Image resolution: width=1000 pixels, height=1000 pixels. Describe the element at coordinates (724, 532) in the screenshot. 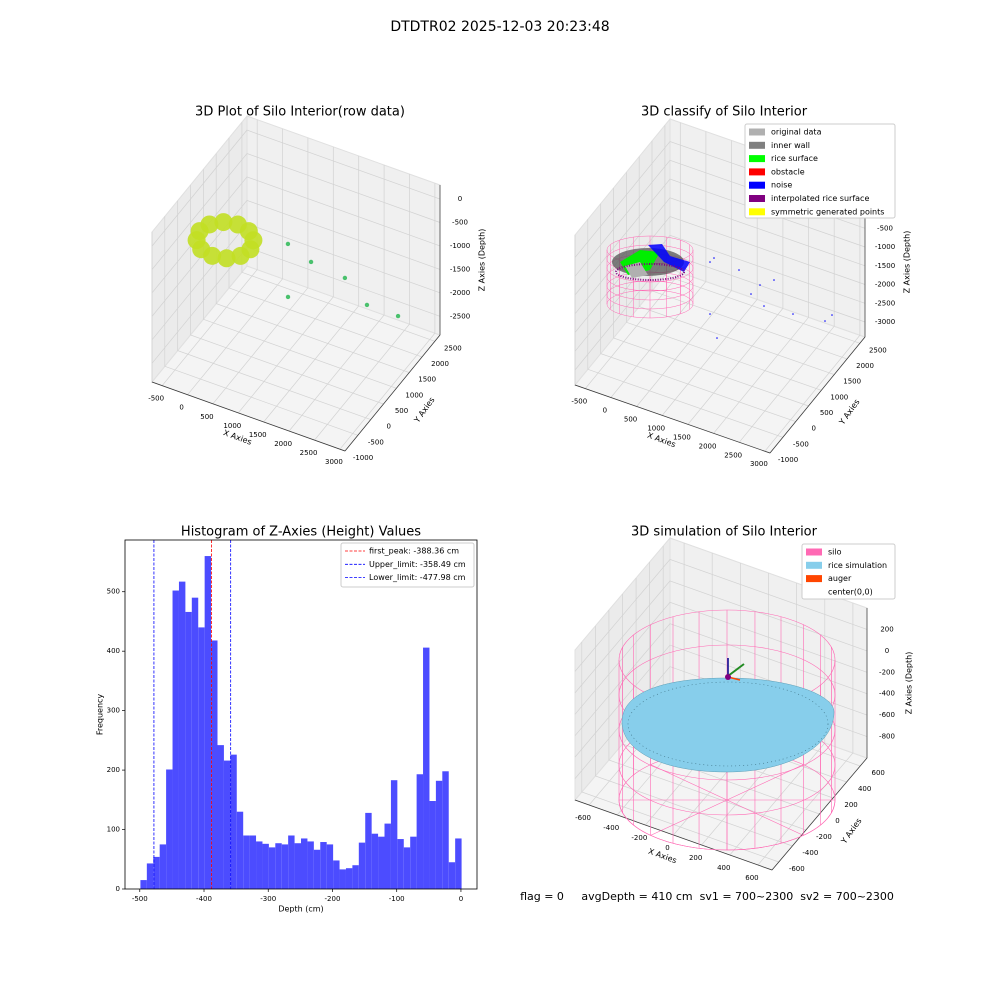

I see `chart-title: 3D simulation of Silo Interior` at that location.